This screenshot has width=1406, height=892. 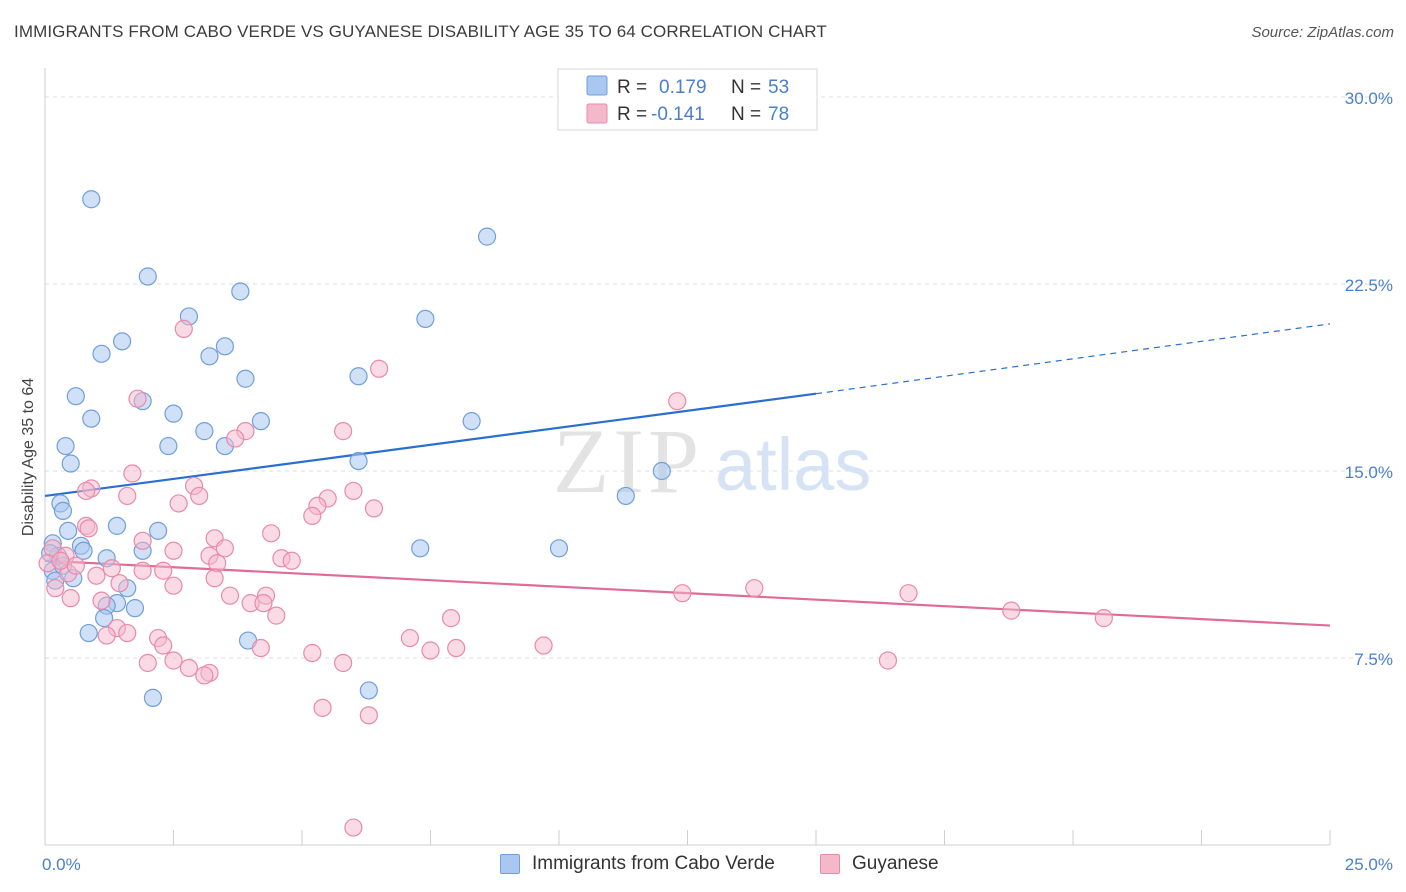 What do you see at coordinates (597, 85) in the screenshot?
I see `legend-swatch-blue` at bounding box center [597, 85].